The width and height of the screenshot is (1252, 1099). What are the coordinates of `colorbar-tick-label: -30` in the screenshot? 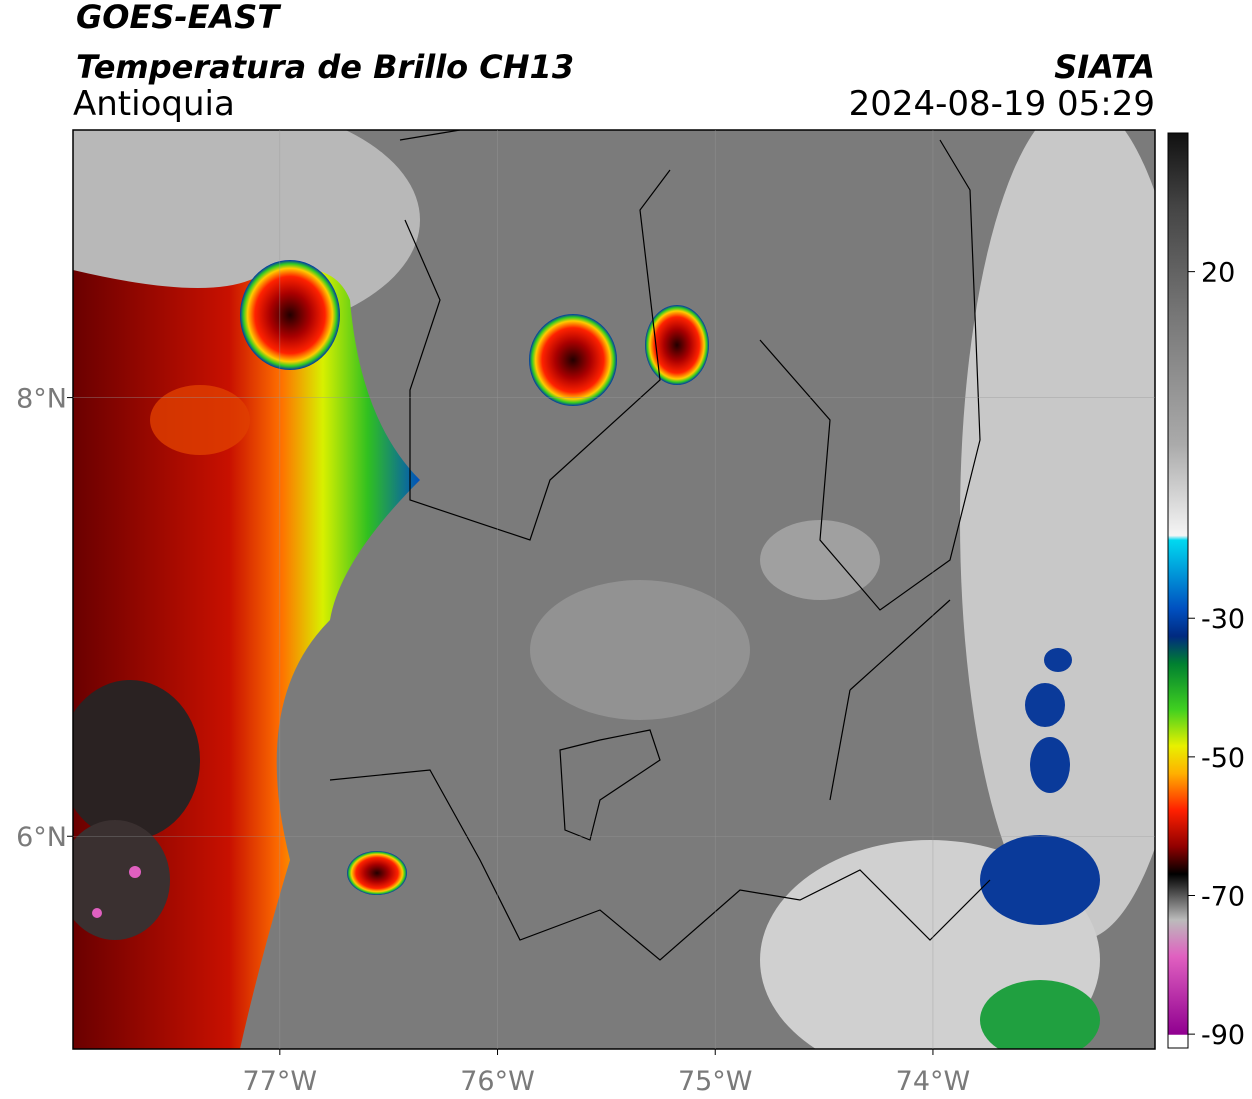 It's located at (1223, 619).